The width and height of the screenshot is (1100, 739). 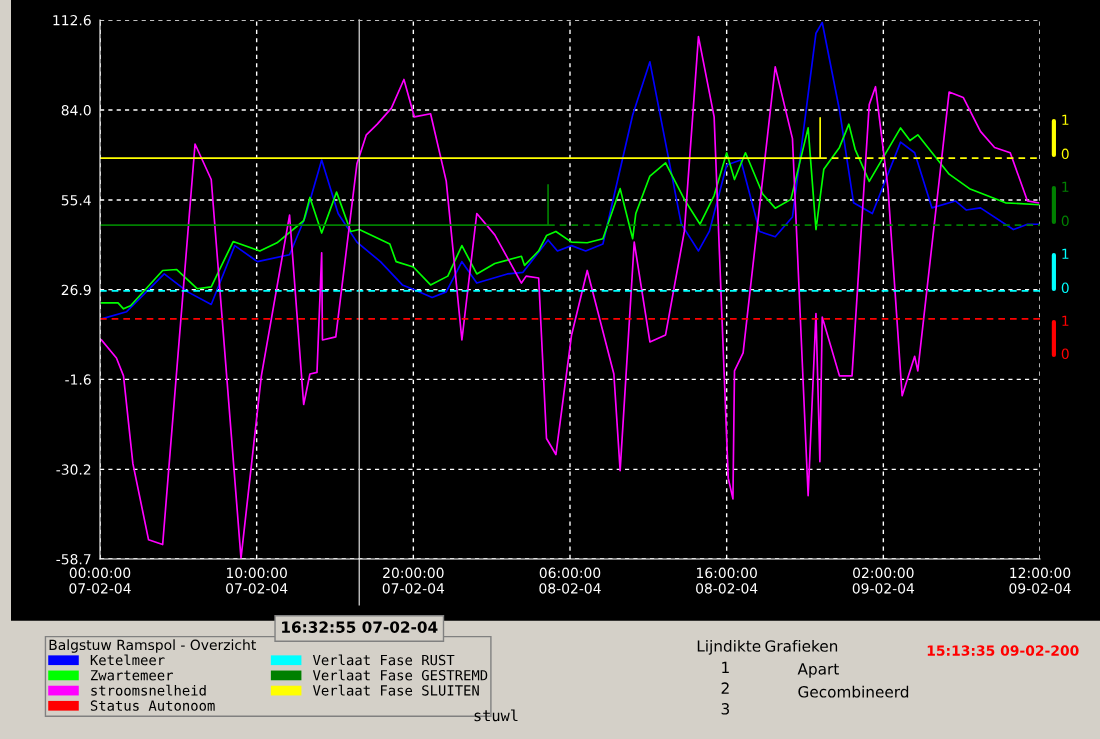 I want to click on text: 3, so click(x=725, y=709).